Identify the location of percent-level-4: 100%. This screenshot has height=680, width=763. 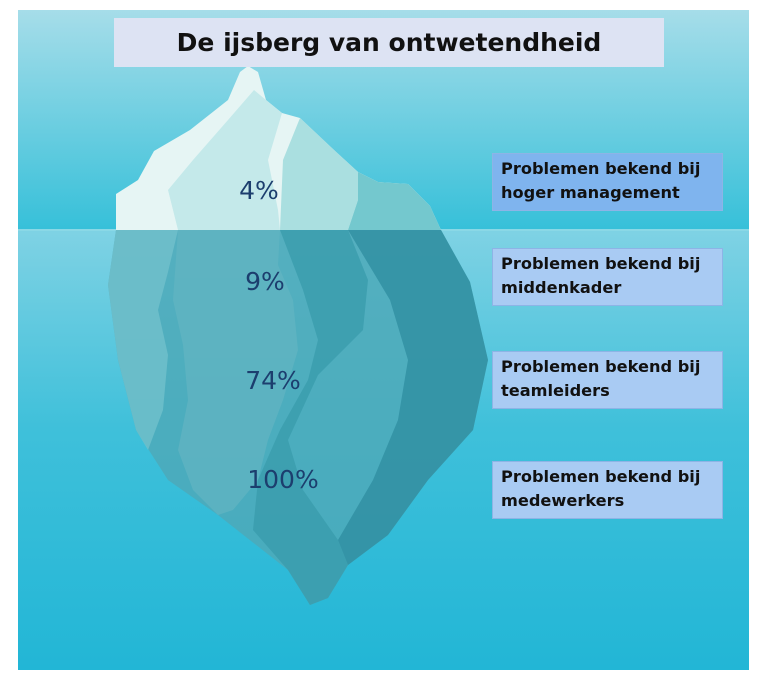
(283, 479).